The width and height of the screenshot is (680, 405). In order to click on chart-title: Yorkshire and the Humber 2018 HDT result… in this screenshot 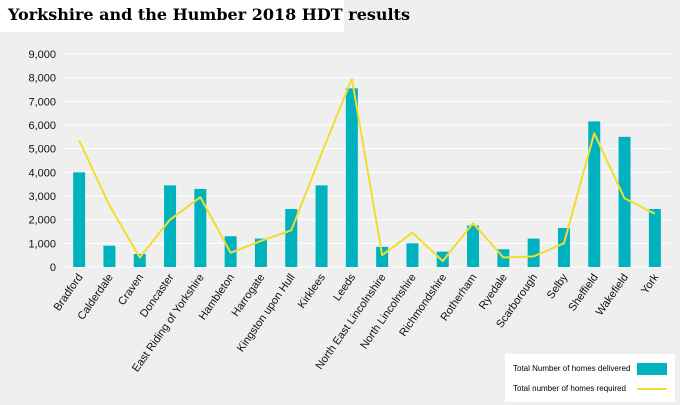, I will do `click(209, 14)`.